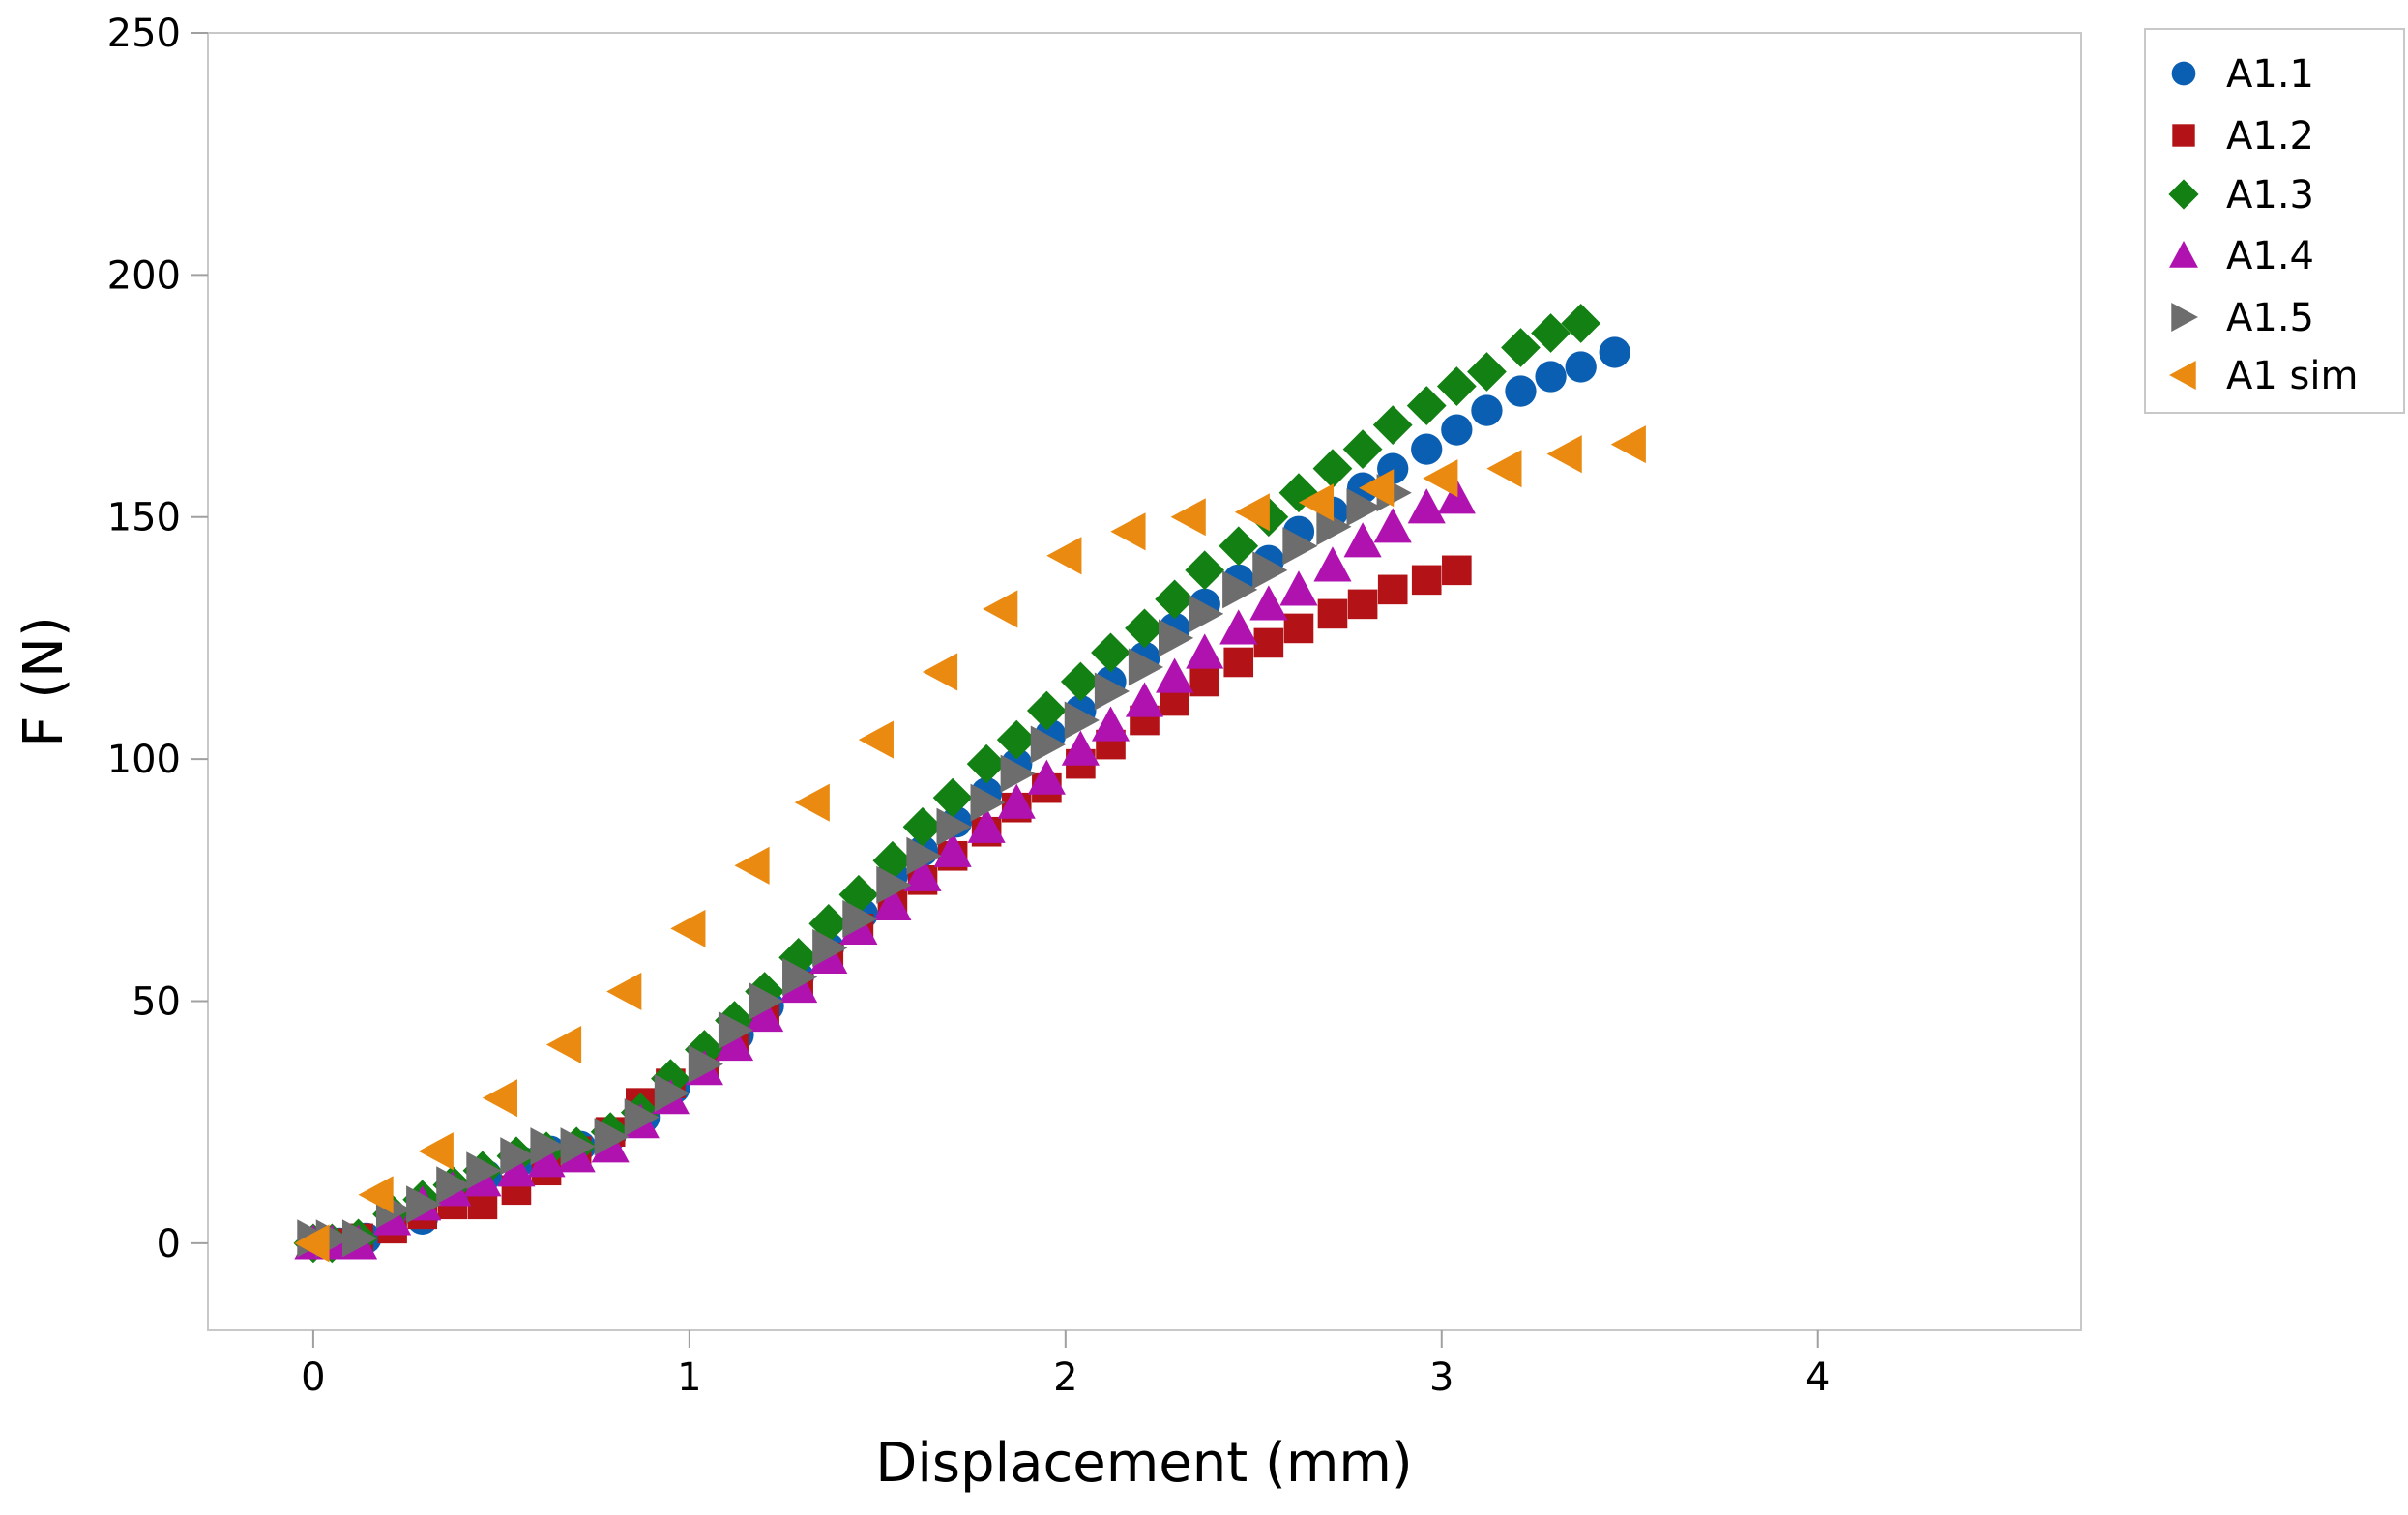 The image size is (2408, 1515). What do you see at coordinates (44, 682) in the screenshot?
I see `y-axis-title: F (N)` at bounding box center [44, 682].